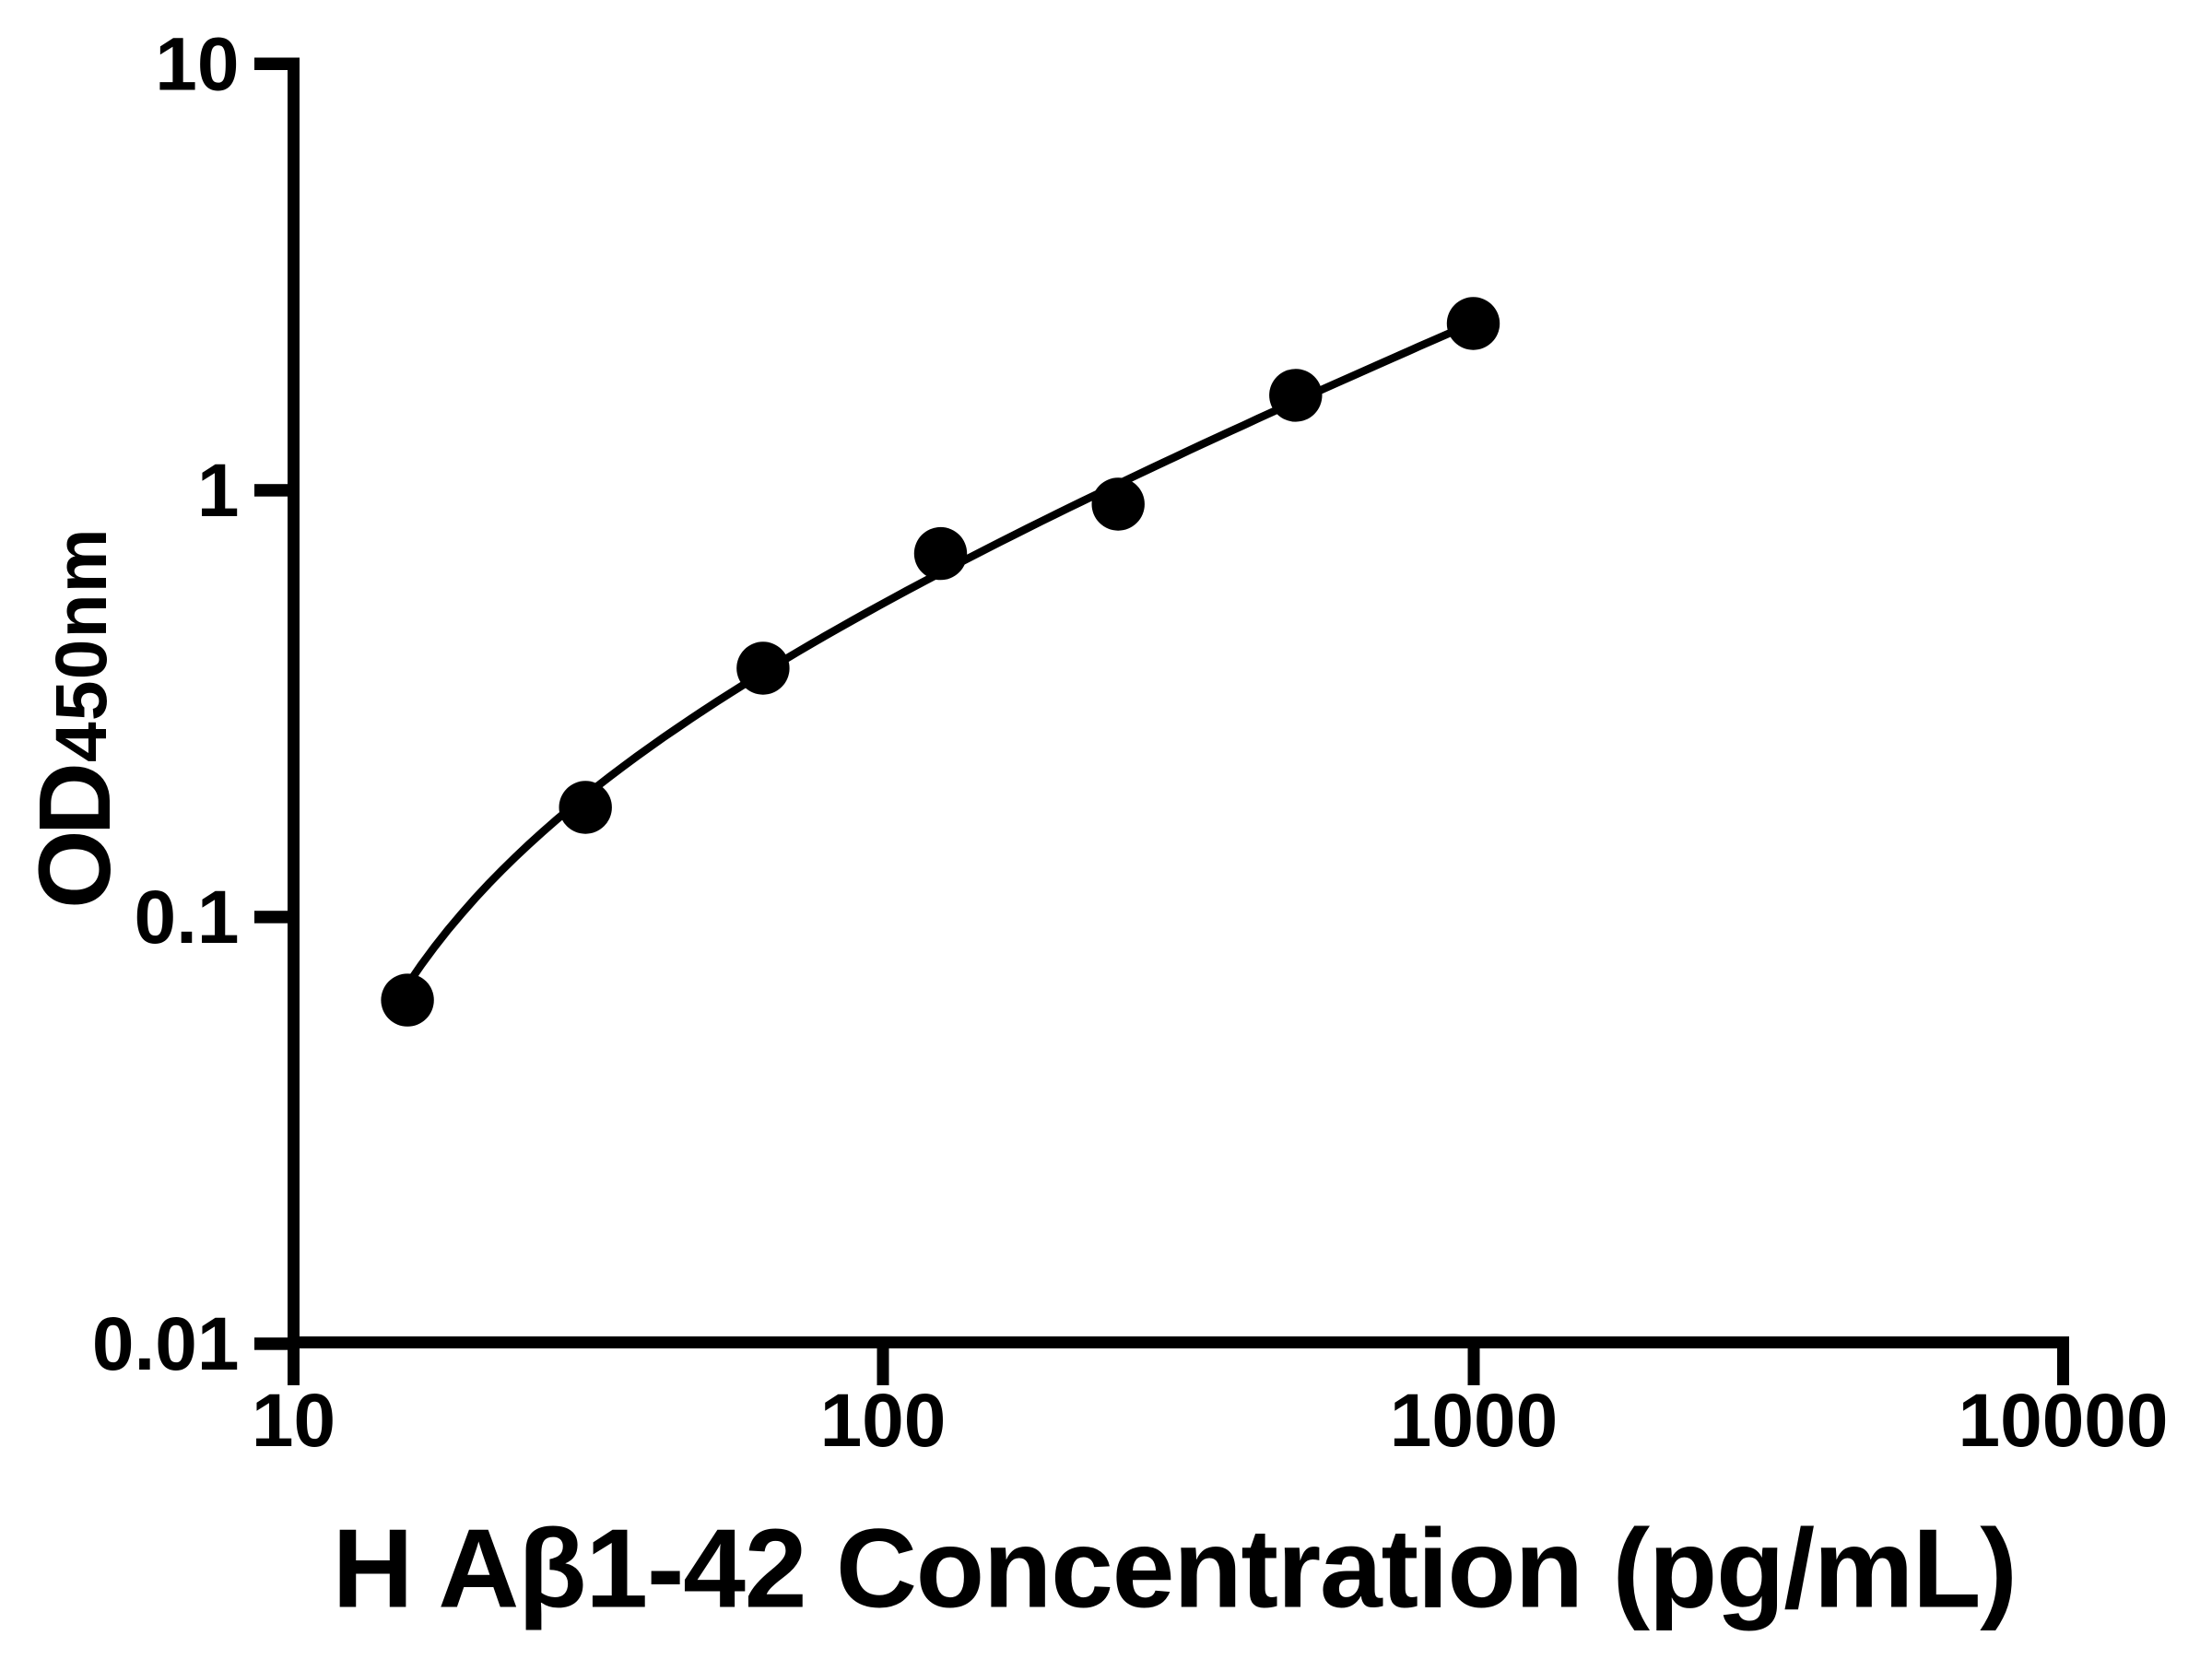  I want to click on svg-text: 10000, so click(2063, 1421).